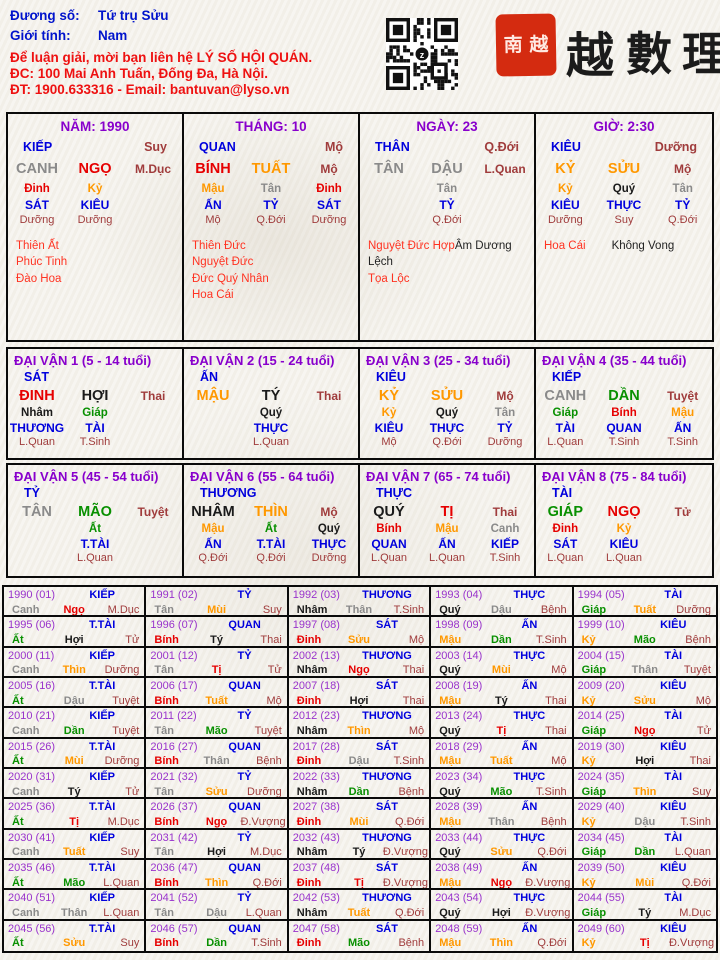 The height and width of the screenshot is (960, 720). Describe the element at coordinates (673, 746) in the screenshot. I see `ten-god-label: KIÊU` at that location.